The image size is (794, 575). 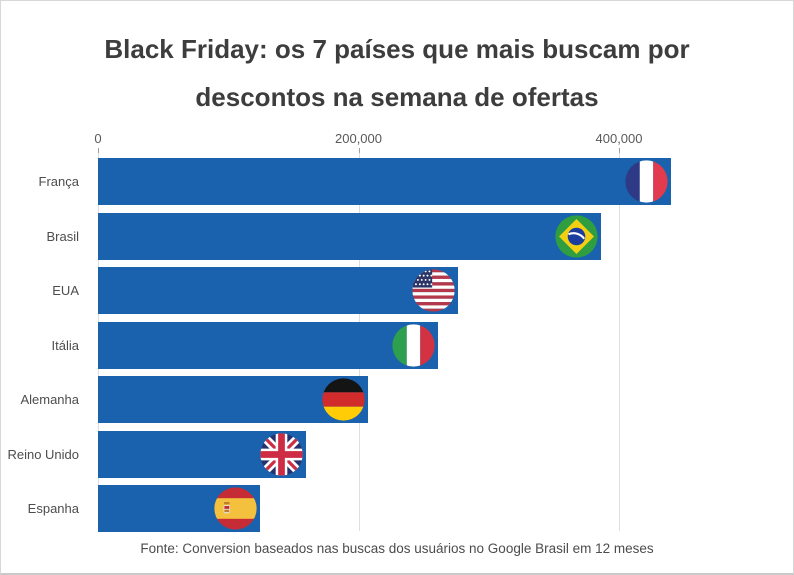 What do you see at coordinates (282, 454) in the screenshot?
I see `uk-flag-icon` at bounding box center [282, 454].